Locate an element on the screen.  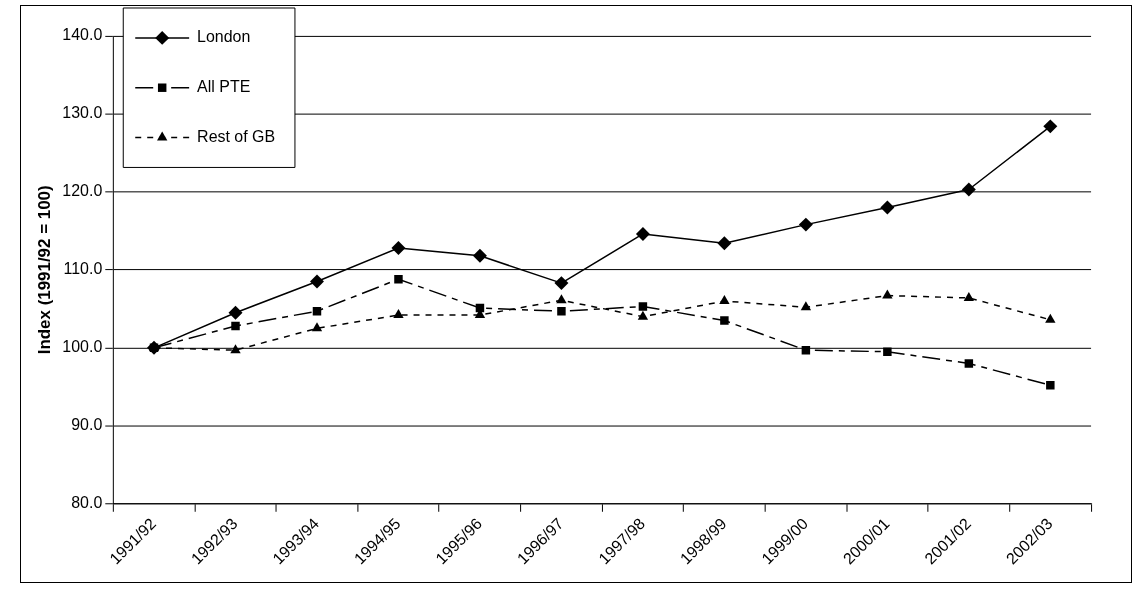
y-axis-title: Index (1991/92 = 100) is located at coordinates (44, 270).